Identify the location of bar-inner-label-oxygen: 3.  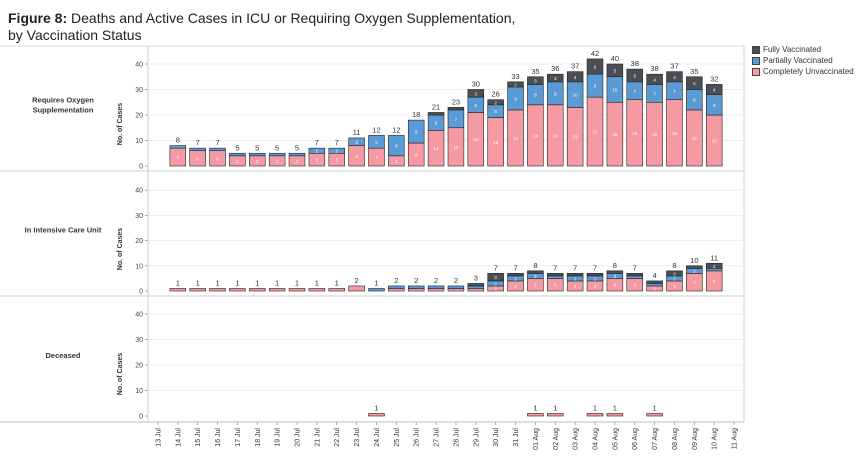
(476, 93).